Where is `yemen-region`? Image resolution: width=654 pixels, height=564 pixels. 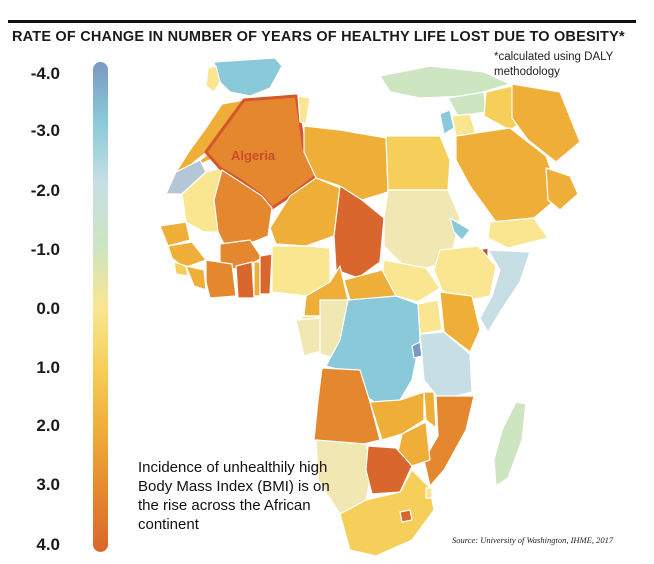 yemen-region is located at coordinates (518, 233).